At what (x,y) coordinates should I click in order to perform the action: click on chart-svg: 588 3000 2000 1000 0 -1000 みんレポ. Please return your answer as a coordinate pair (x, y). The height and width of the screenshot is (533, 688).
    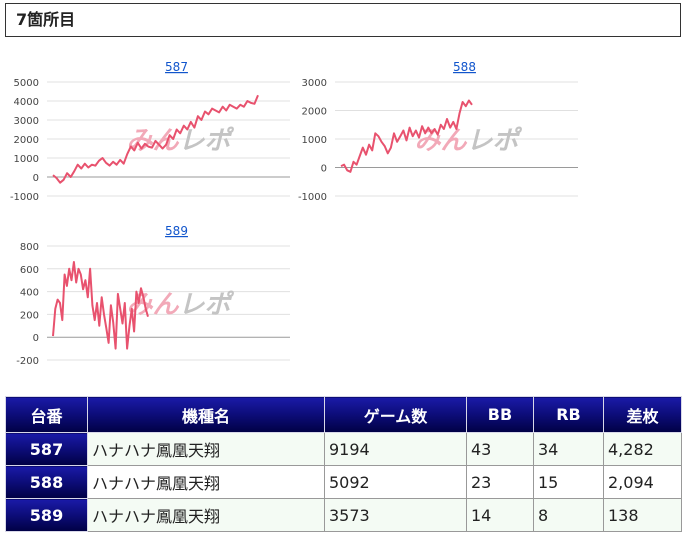
    Looking at the image, I should click on (438, 131).